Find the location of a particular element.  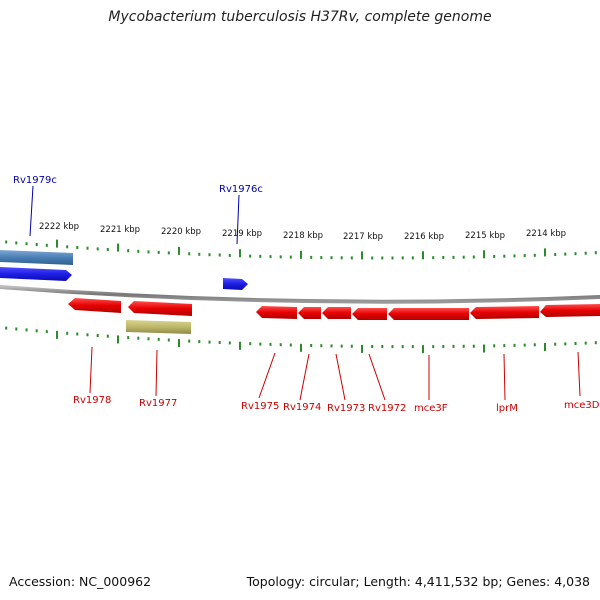

tick-row-top is located at coordinates (301, 249).